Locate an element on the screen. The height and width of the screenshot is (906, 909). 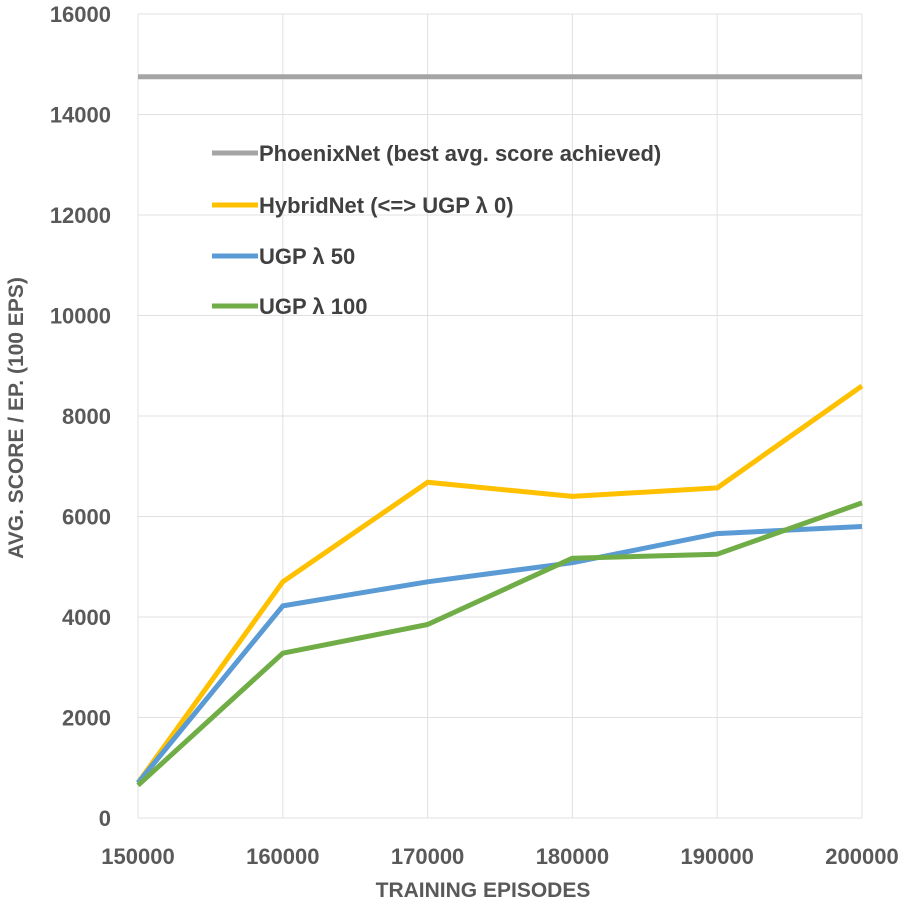
y-tick-label: 4000 is located at coordinates (86, 617).